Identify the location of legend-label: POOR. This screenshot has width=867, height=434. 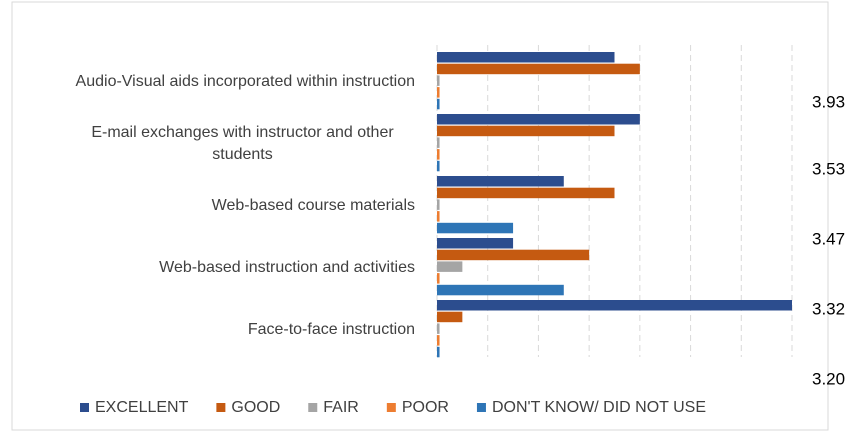
(425, 407).